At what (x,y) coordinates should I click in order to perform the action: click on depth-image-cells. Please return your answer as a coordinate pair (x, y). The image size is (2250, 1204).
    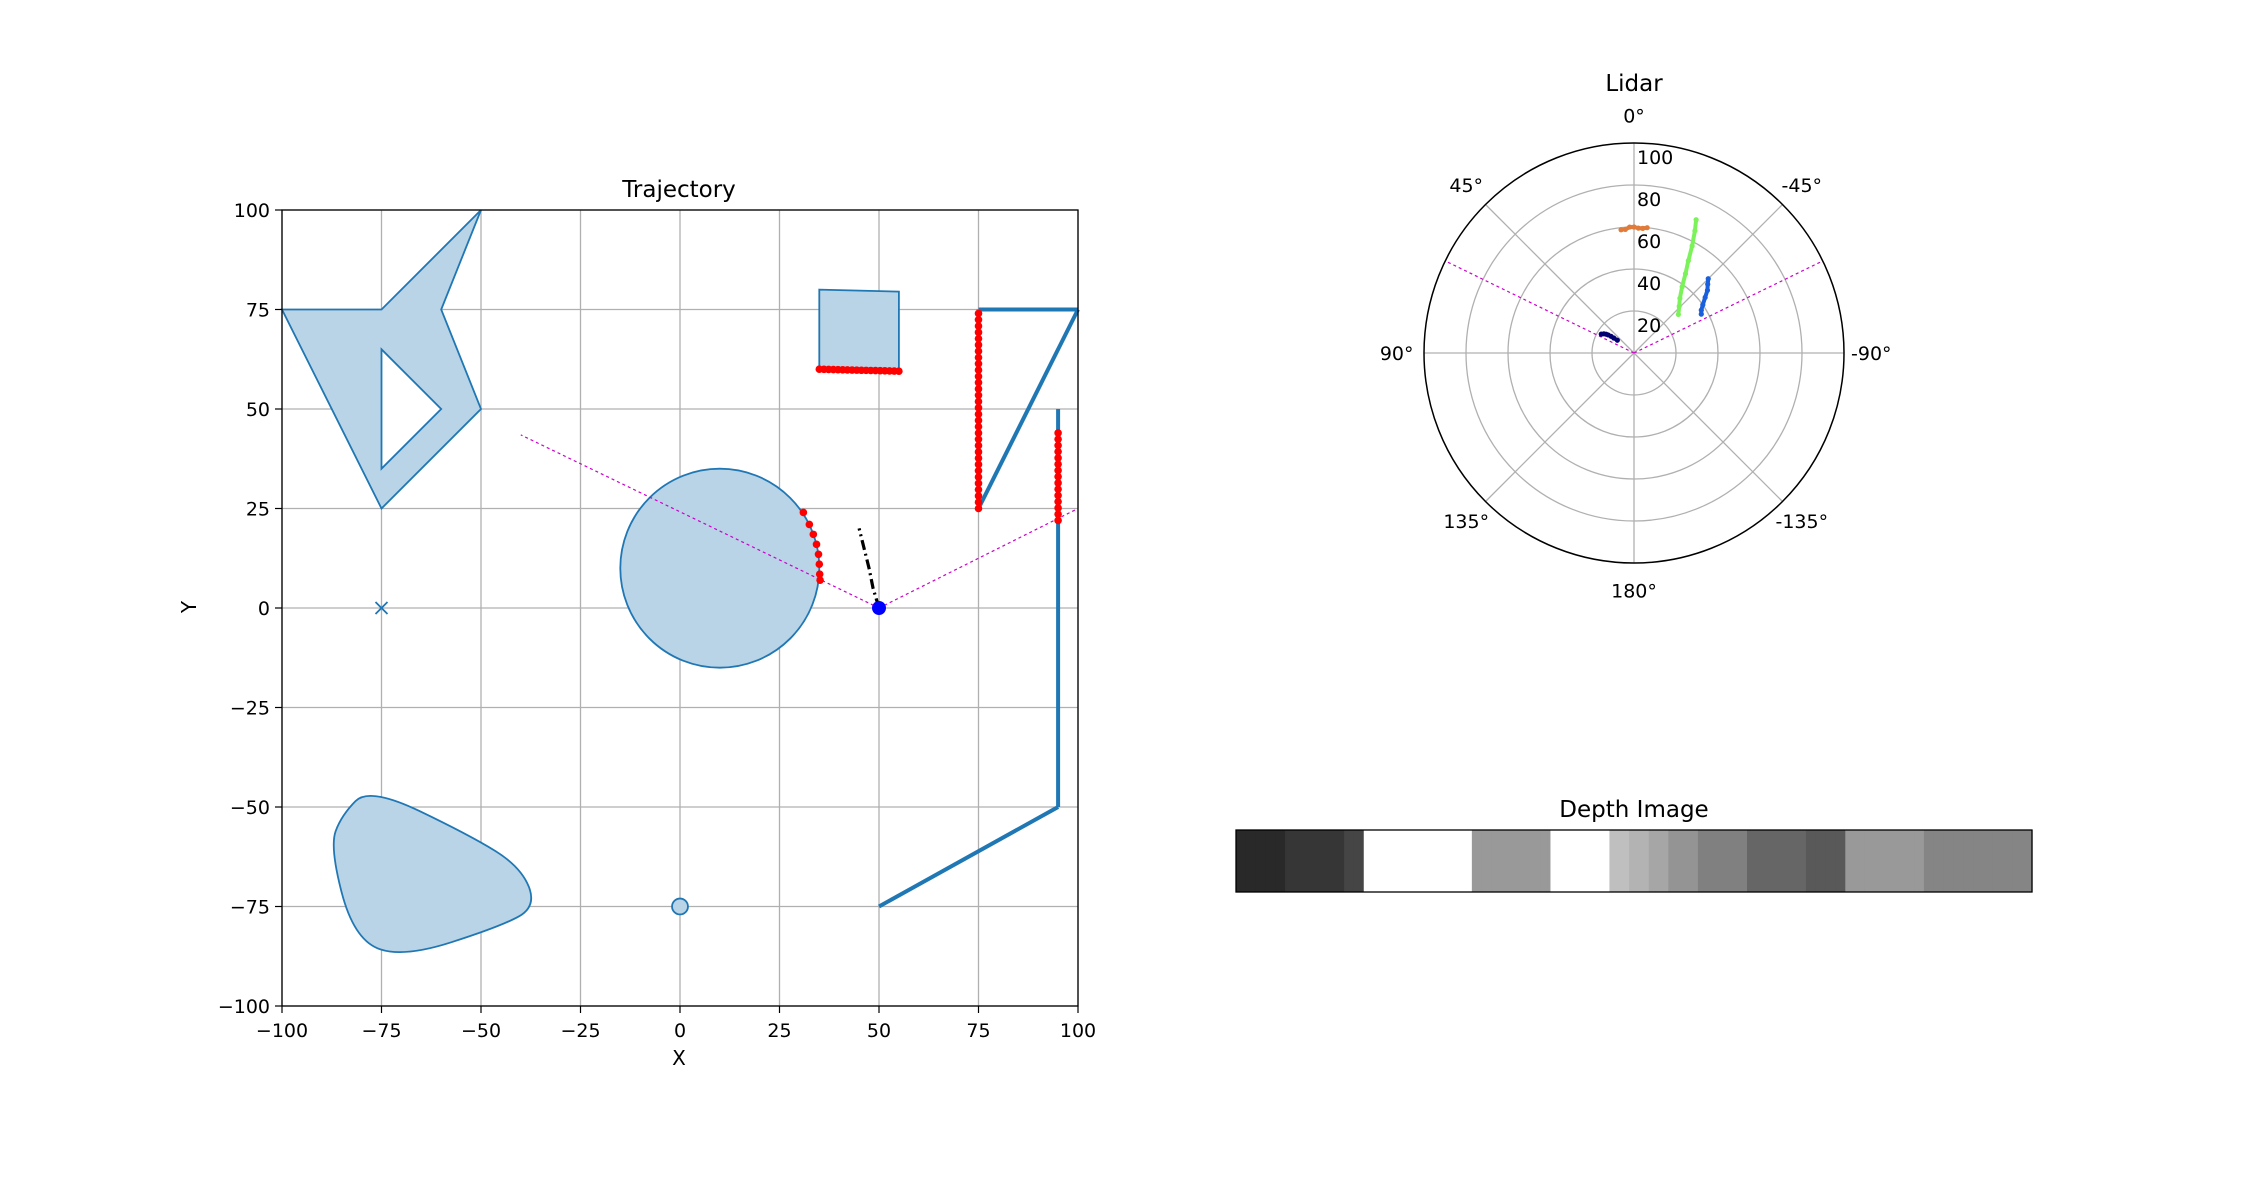
    Looking at the image, I should click on (1634, 861).